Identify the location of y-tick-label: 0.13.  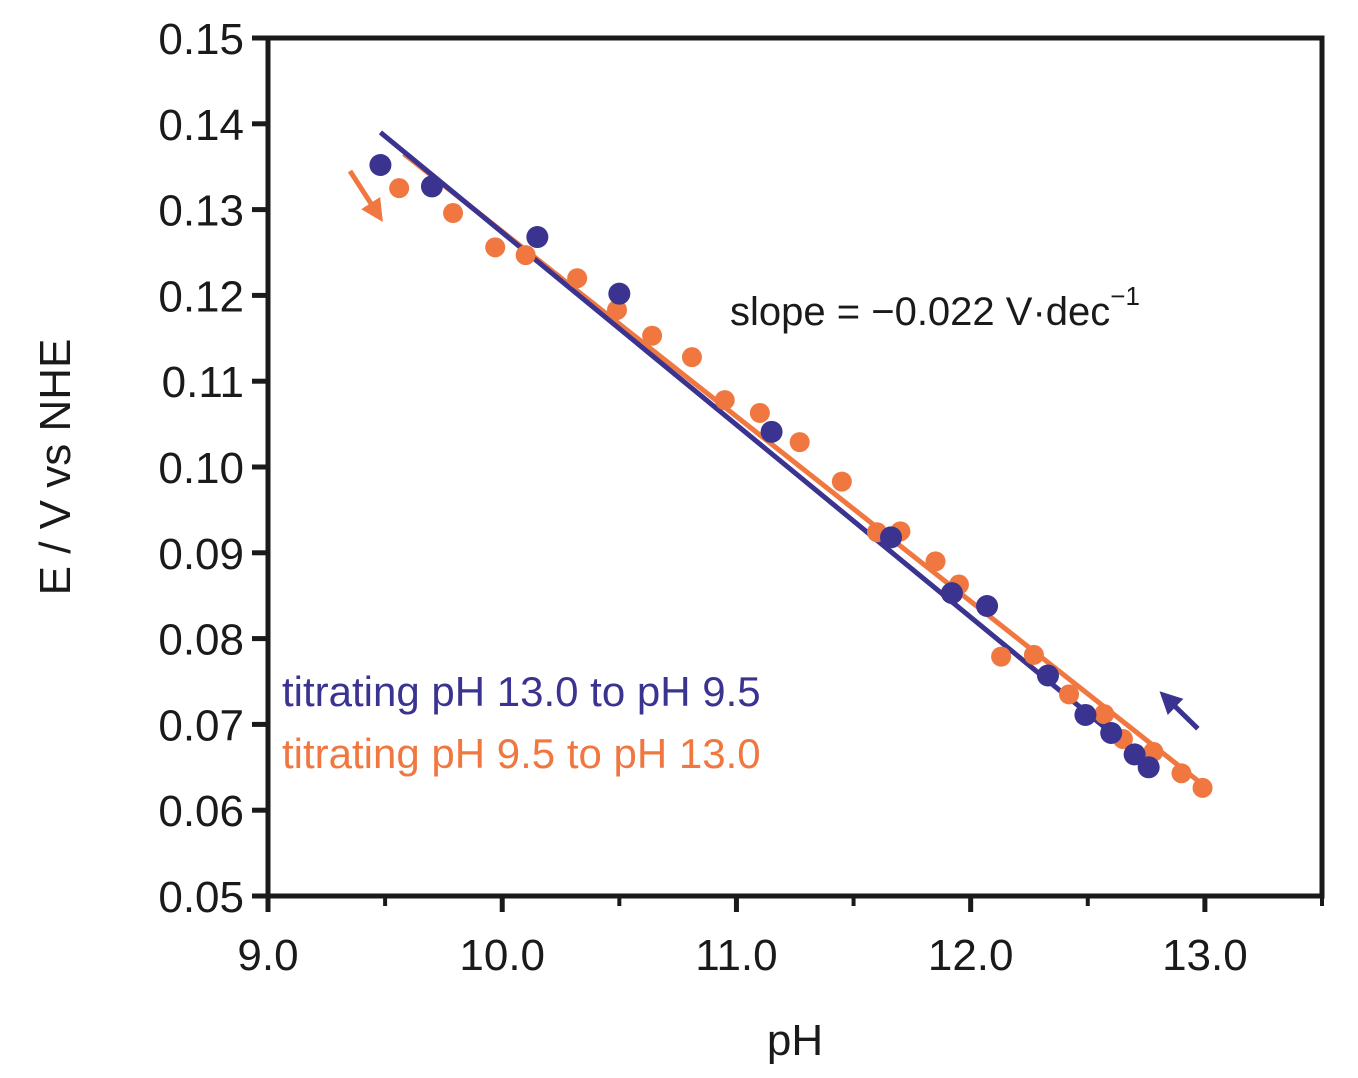
(201, 211).